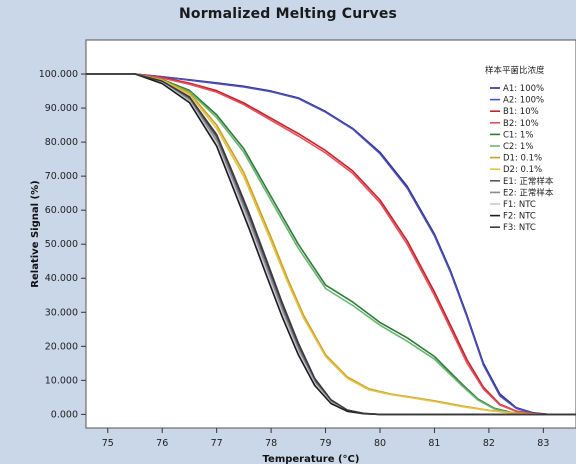  I want to click on x-tick-label: 77, so click(217, 443).